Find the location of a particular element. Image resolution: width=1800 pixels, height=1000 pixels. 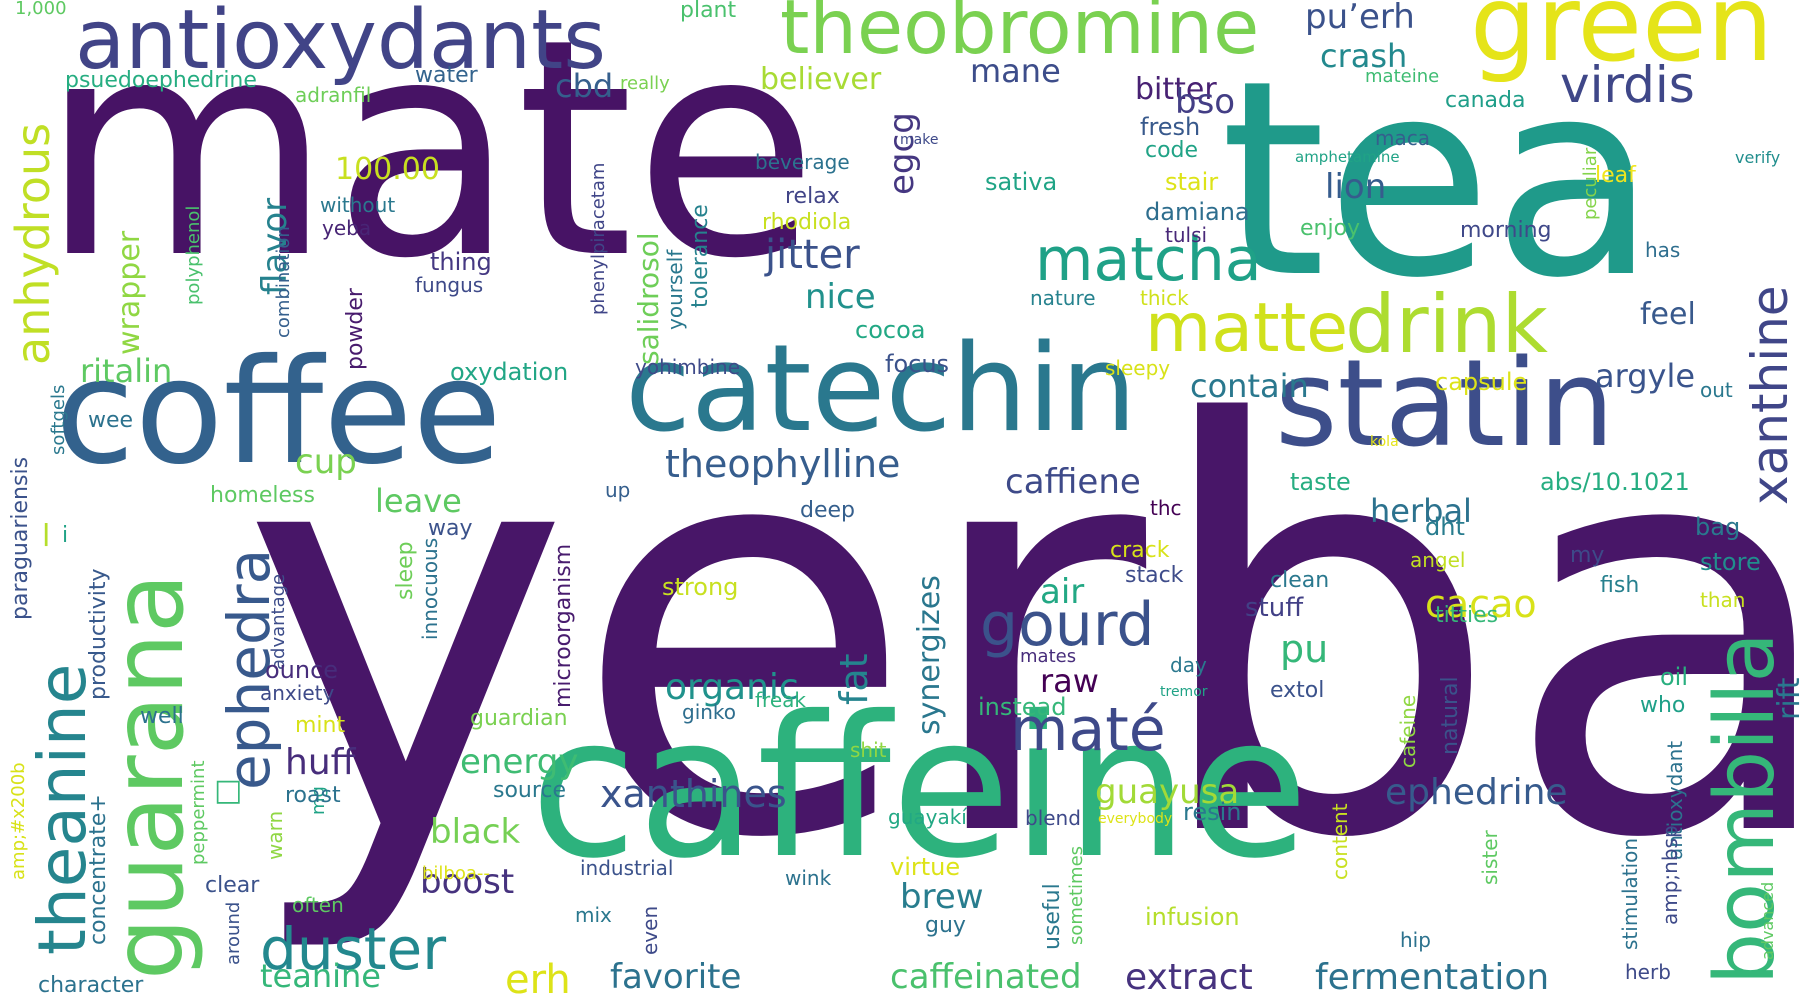

word-70: rift is located at coordinates (1786, 698).